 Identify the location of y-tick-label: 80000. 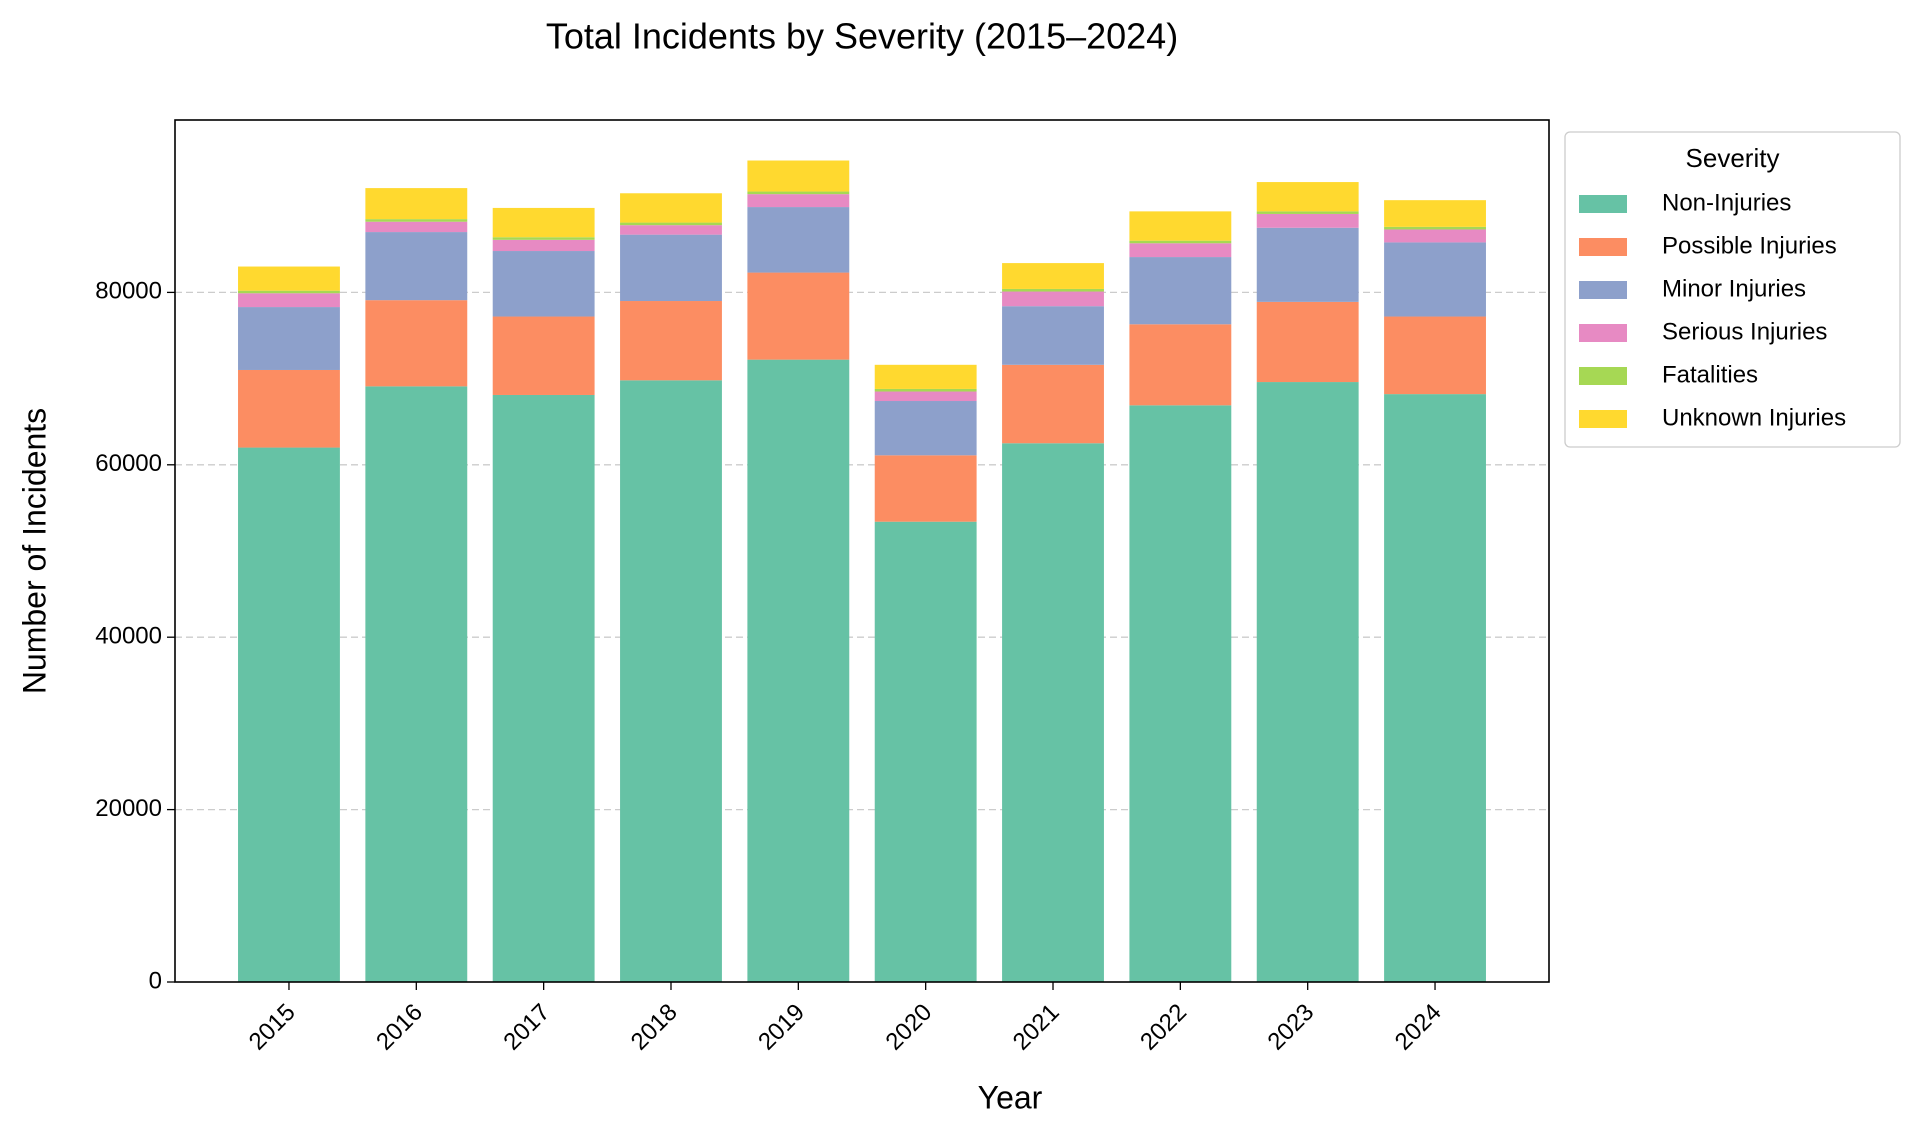
(128, 291).